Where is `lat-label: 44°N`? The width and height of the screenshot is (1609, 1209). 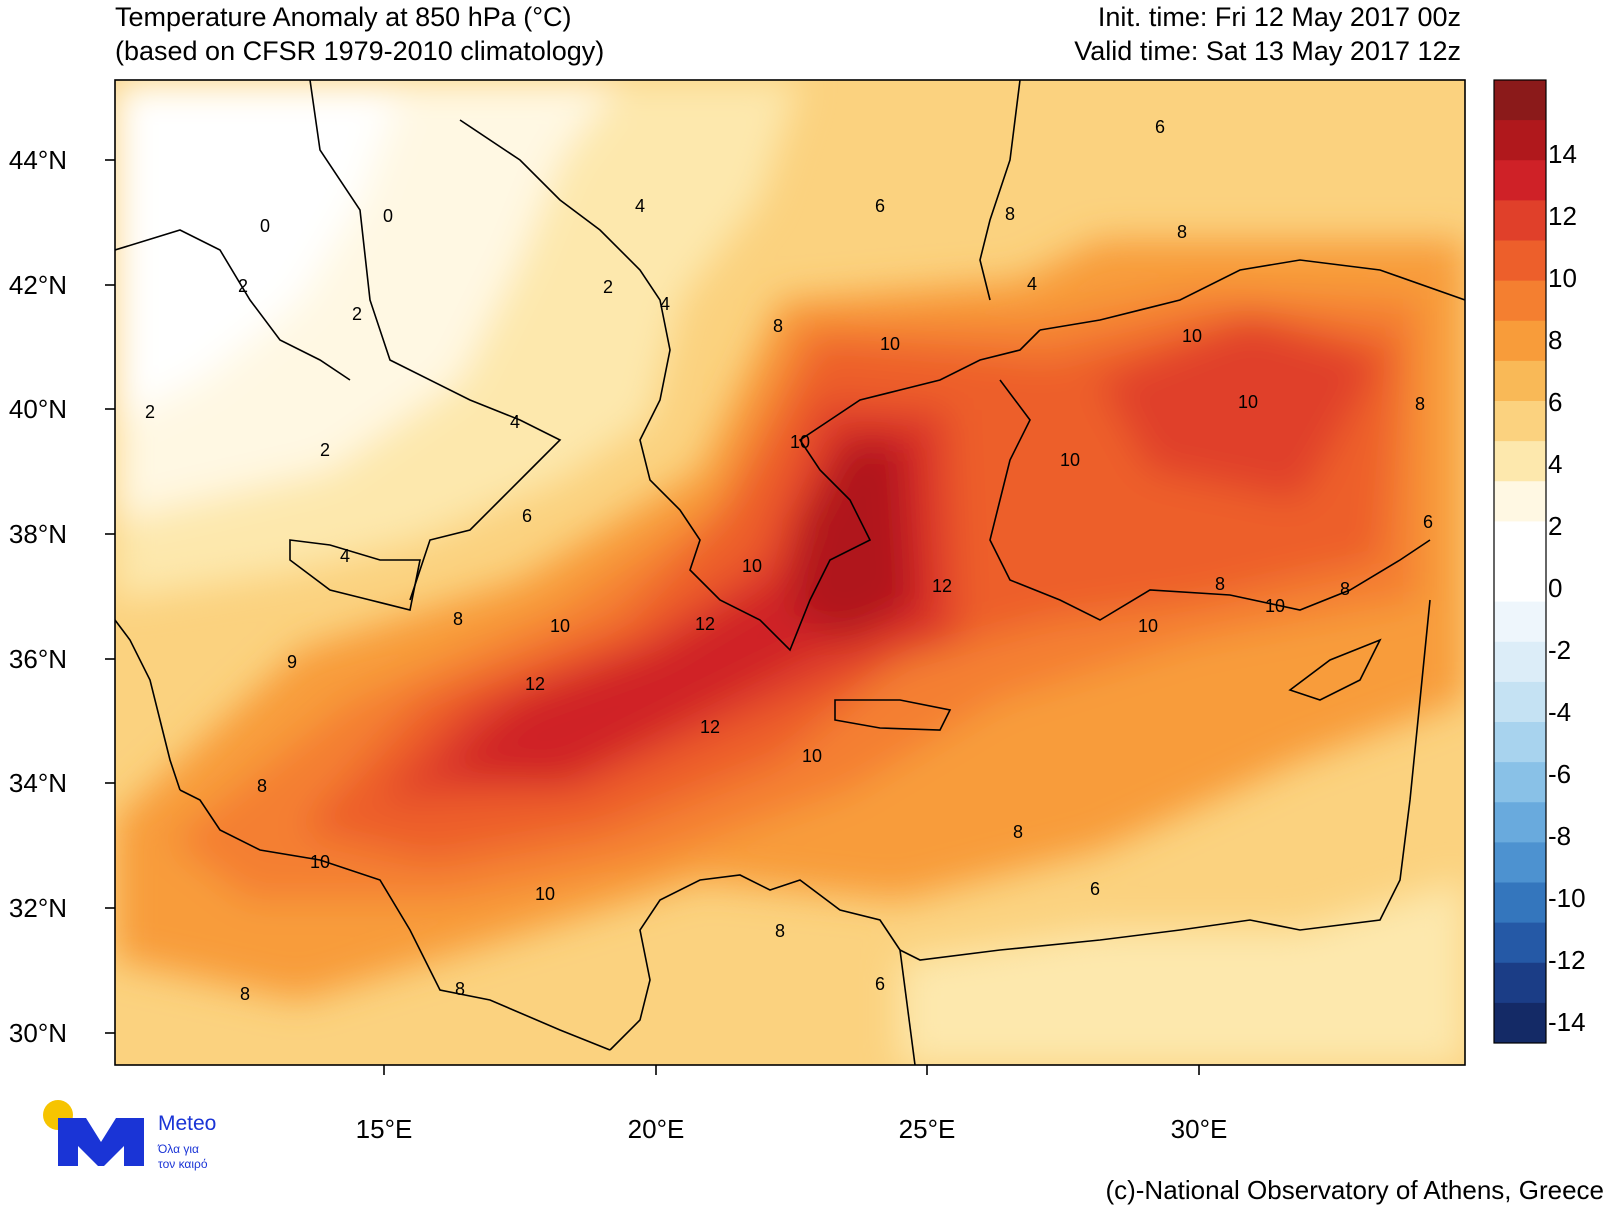
lat-label: 44°N is located at coordinates (38, 160).